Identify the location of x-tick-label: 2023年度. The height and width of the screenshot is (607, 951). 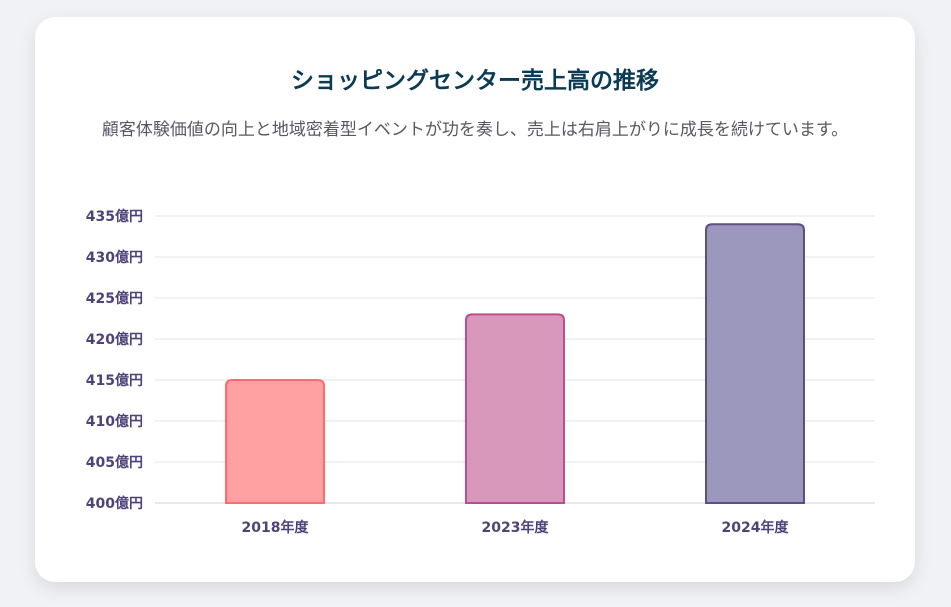
(516, 527).